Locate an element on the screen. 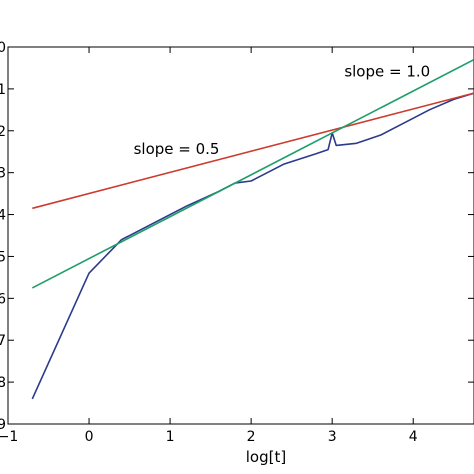 Image resolution: width=474 pixels, height=474 pixels. x-tick-label: 0 is located at coordinates (89, 437).